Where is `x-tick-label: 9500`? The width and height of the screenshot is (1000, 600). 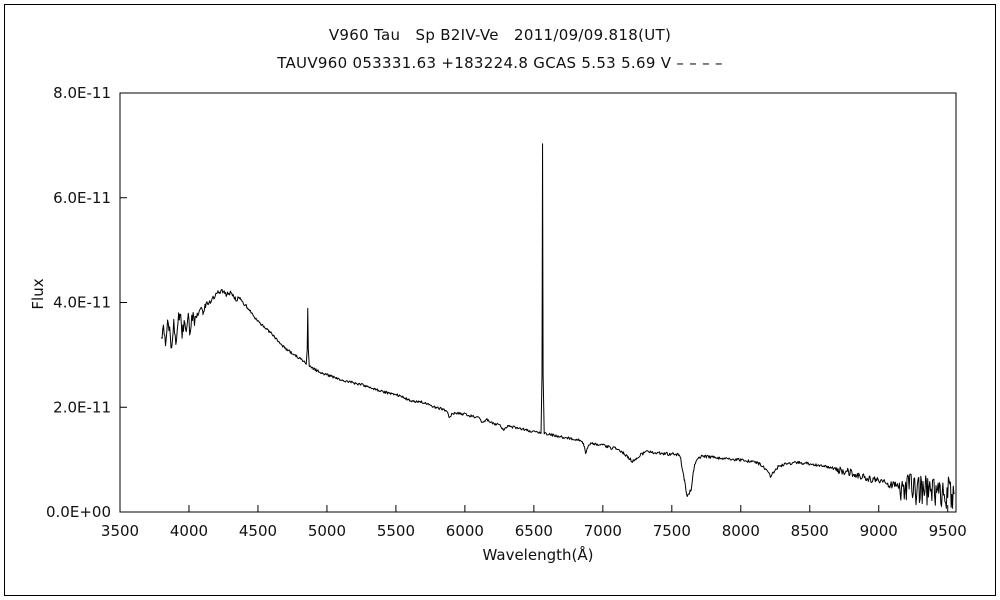
x-tick-label: 9500 is located at coordinates (948, 531).